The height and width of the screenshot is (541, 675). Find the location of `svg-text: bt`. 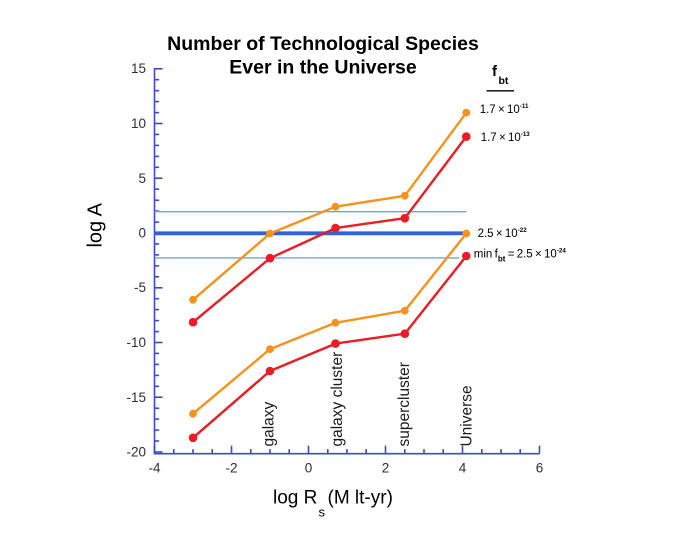

svg-text: bt is located at coordinates (504, 81).